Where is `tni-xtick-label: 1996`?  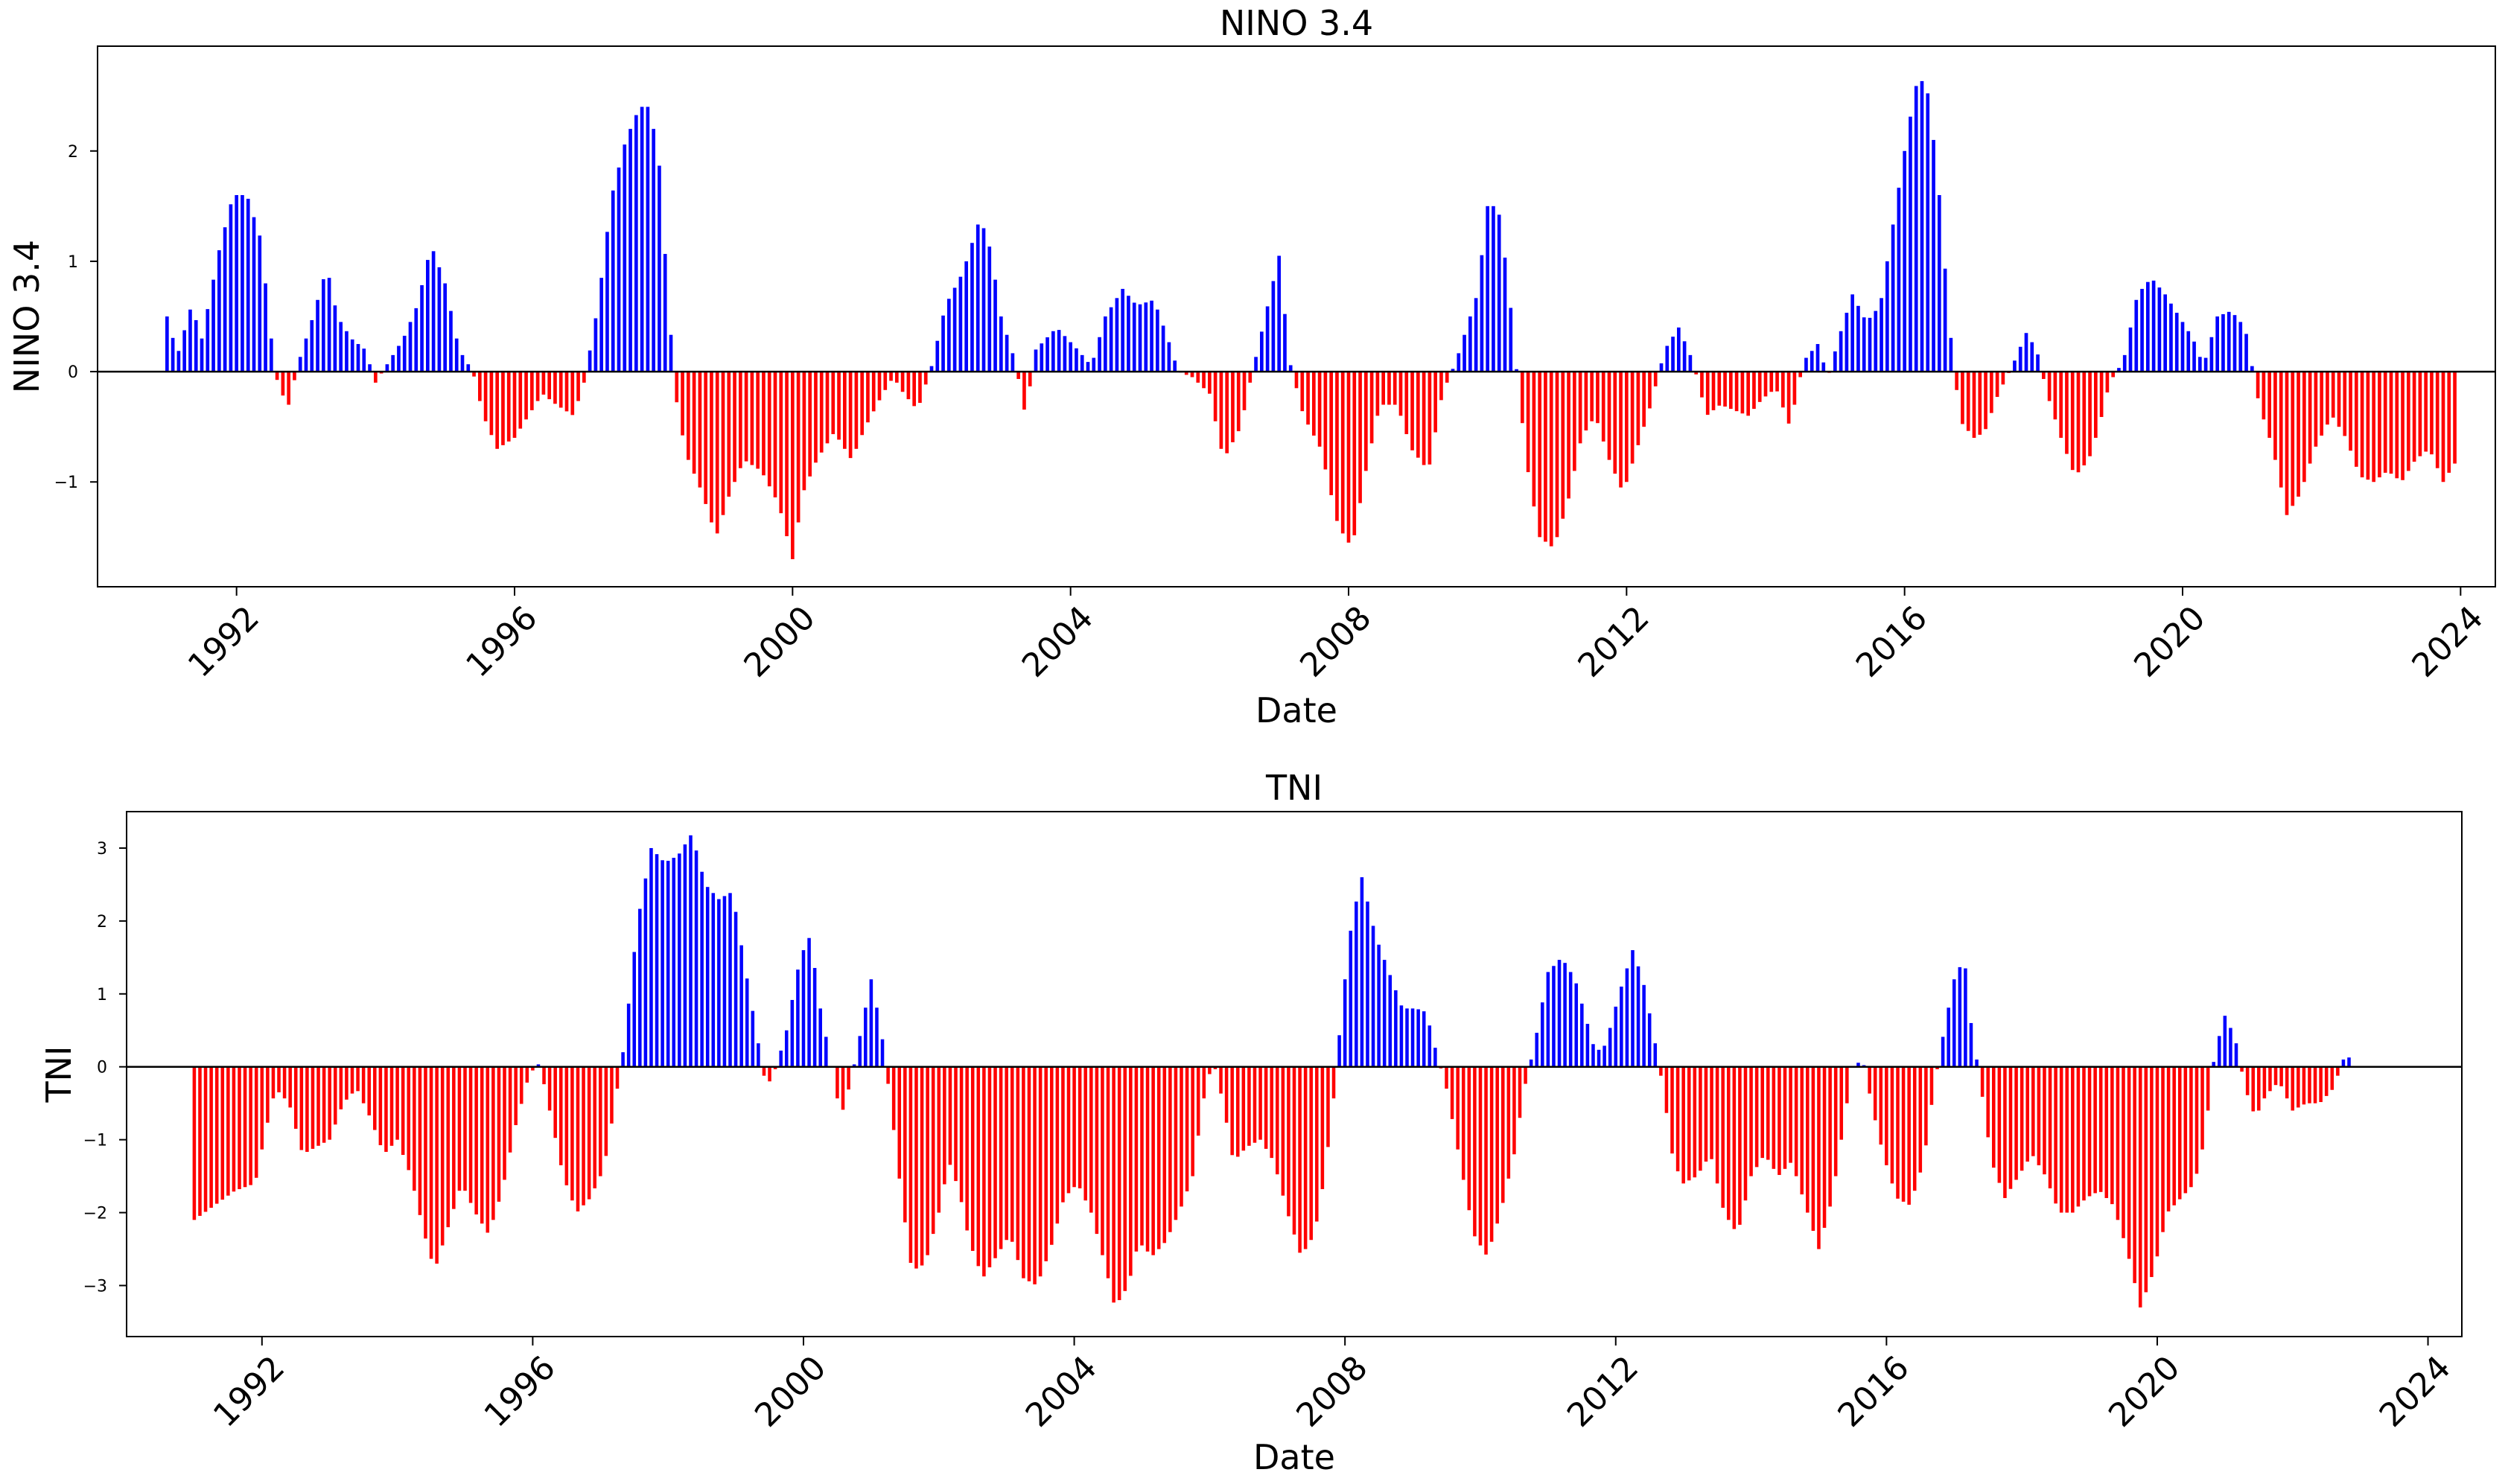
tni-xtick-label: 1996 is located at coordinates (520, 1391).